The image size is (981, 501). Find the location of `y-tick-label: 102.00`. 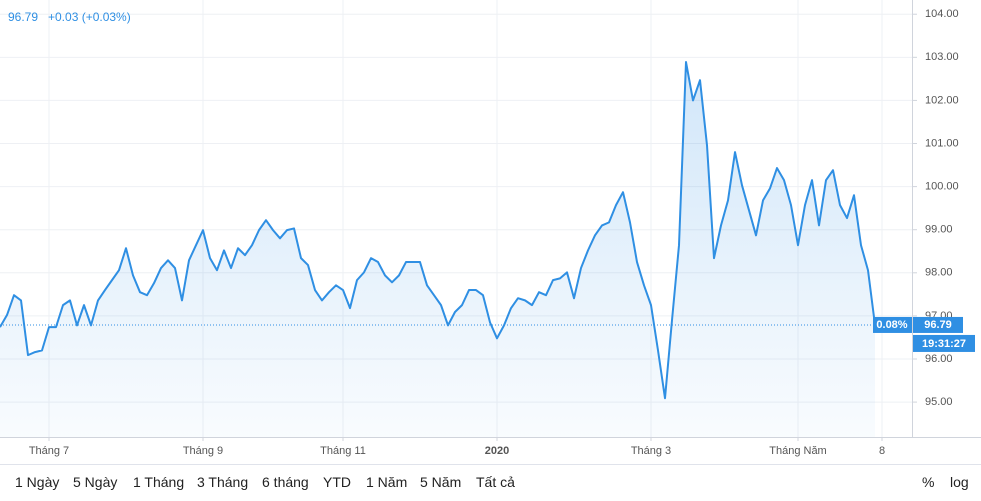

y-tick-label: 102.00 is located at coordinates (942, 100).